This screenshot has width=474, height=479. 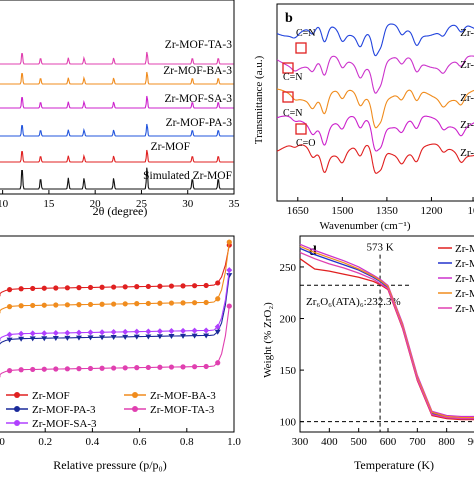 I want to click on ftir-annotation-1: C=N, so click(x=293, y=77).